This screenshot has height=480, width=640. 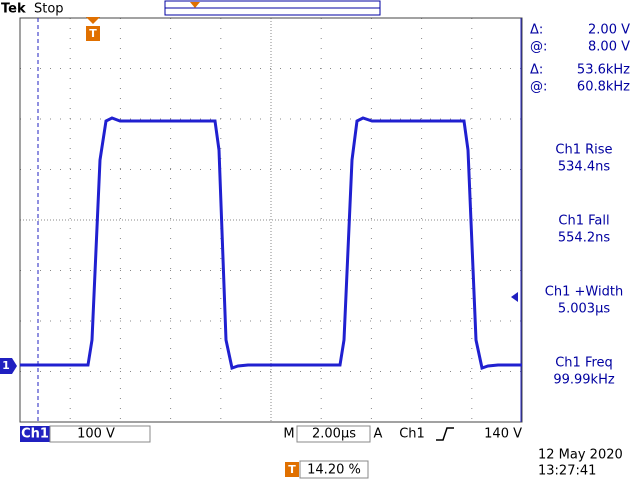 I want to click on trigger-pos-box, so click(x=334, y=469).